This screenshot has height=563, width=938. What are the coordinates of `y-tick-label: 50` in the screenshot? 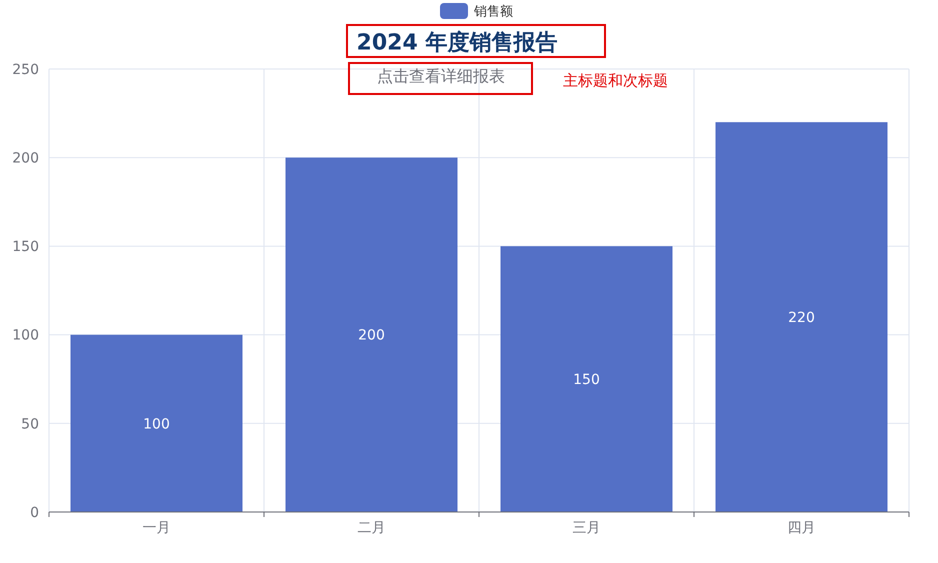 It's located at (30, 424).